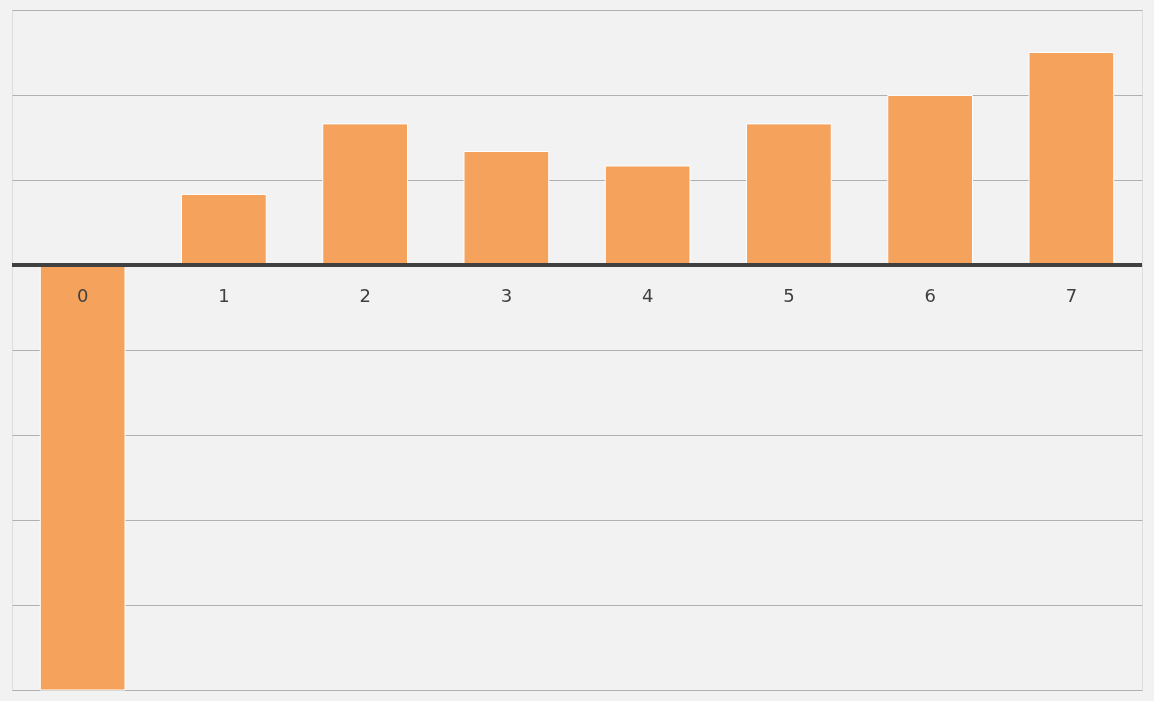 The height and width of the screenshot is (723, 1169). I want to click on x-tick-label: 3, so click(506, 295).